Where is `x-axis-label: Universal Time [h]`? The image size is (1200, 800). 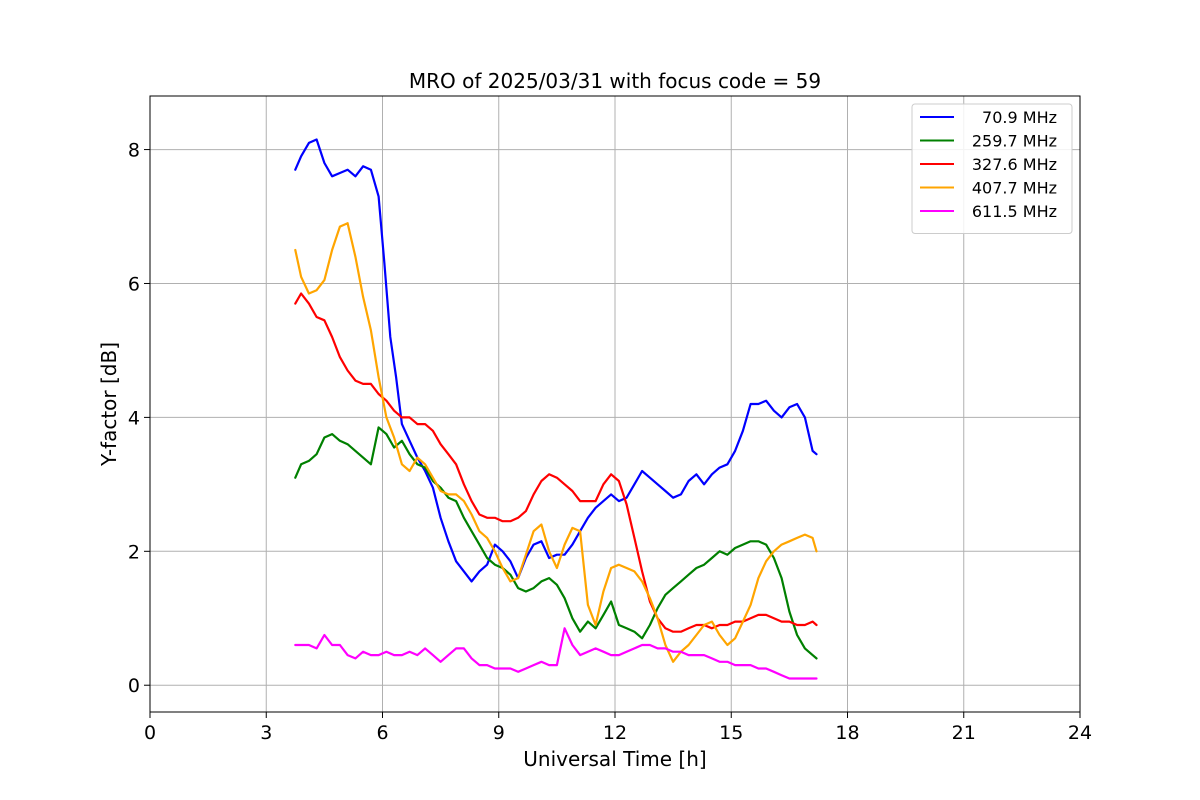 x-axis-label: Universal Time [h] is located at coordinates (614, 759).